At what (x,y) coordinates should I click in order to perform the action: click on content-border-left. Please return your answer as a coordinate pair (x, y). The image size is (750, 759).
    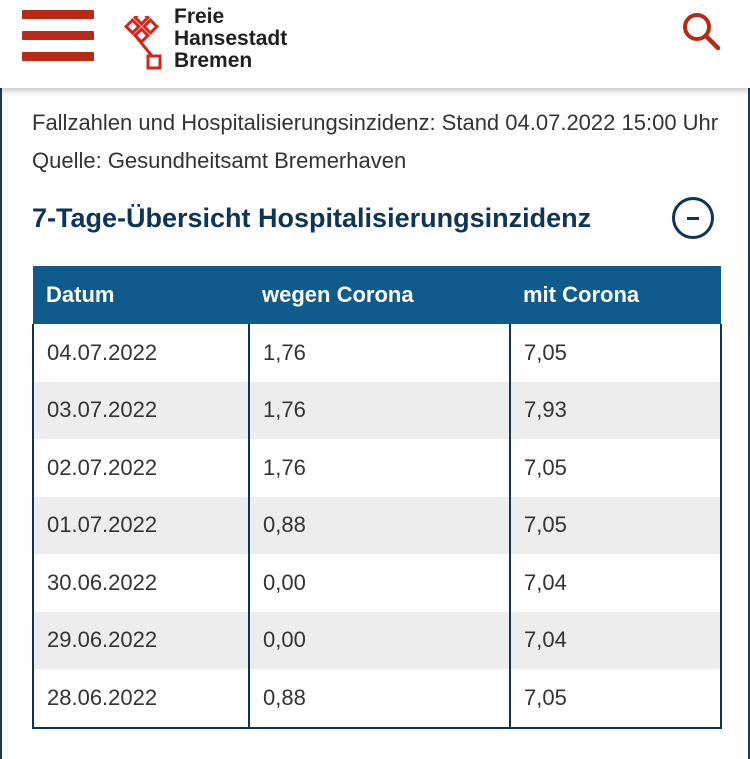
    Looking at the image, I should click on (1, 423).